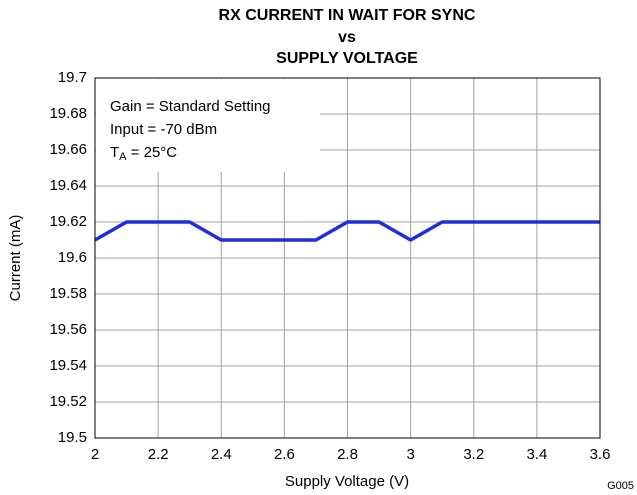 The height and width of the screenshot is (495, 637). Describe the element at coordinates (72, 437) in the screenshot. I see `y-tick-label: 19.5` at that location.